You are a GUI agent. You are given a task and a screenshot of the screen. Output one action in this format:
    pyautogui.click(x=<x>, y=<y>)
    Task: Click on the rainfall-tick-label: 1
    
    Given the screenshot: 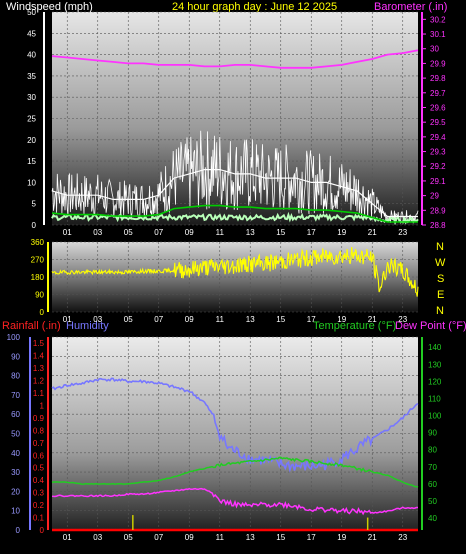 What is the action you would take?
    pyautogui.click(x=42, y=405)
    